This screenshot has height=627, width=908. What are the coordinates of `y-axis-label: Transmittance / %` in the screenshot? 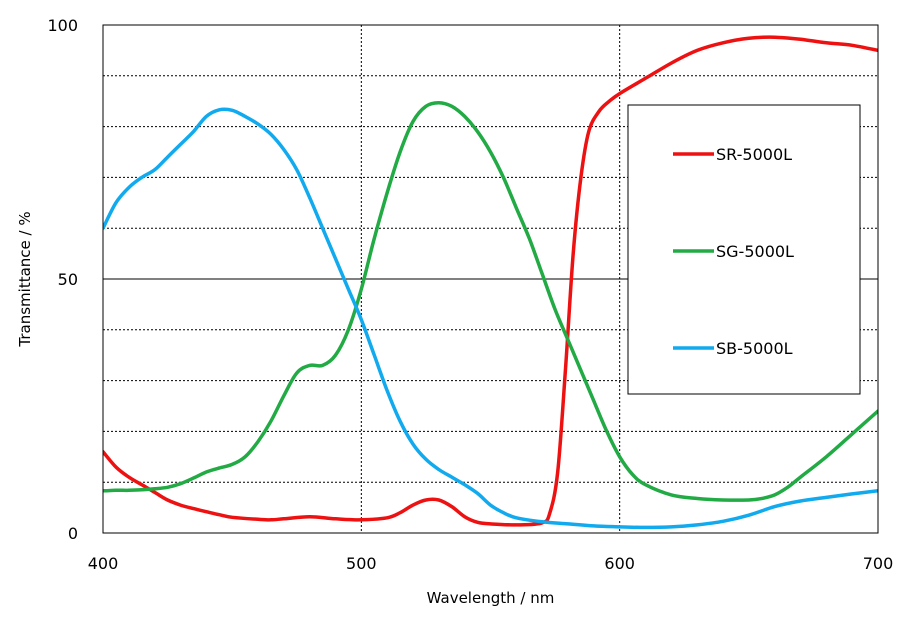 It's located at (25, 279).